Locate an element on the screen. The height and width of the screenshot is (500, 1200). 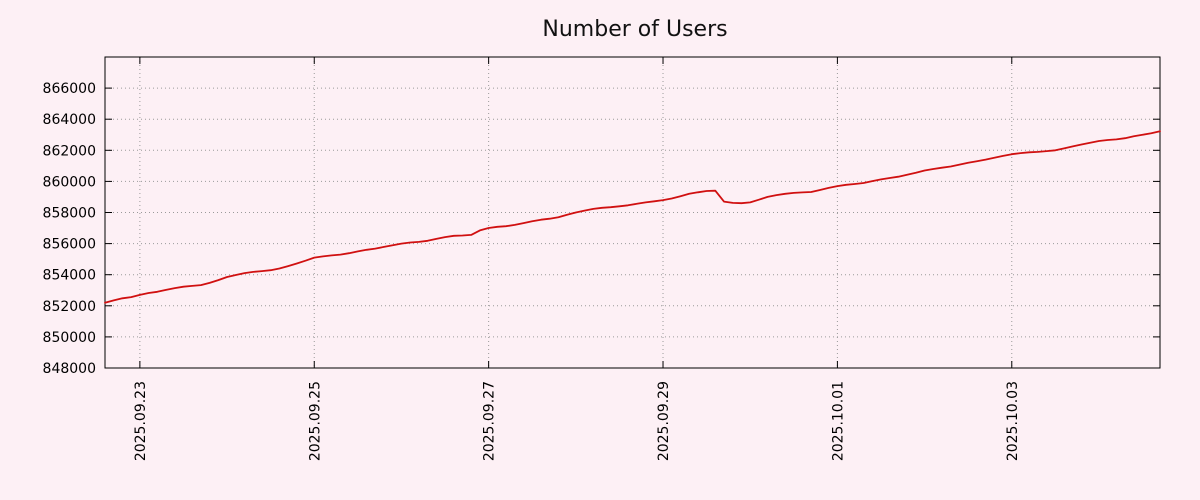
y-tick-label: 858000 is located at coordinates (69, 214).